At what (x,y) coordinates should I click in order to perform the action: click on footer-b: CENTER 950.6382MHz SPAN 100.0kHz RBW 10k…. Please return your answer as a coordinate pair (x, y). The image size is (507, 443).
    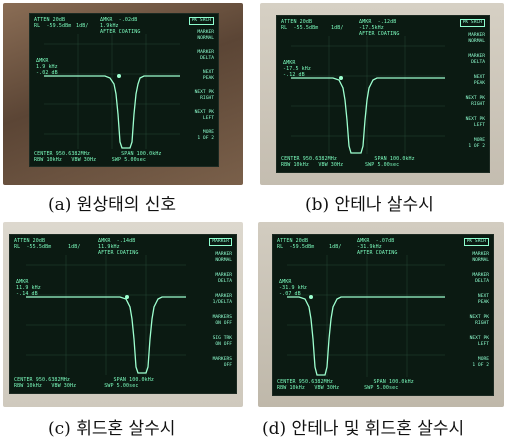
    Looking at the image, I should click on (348, 162).